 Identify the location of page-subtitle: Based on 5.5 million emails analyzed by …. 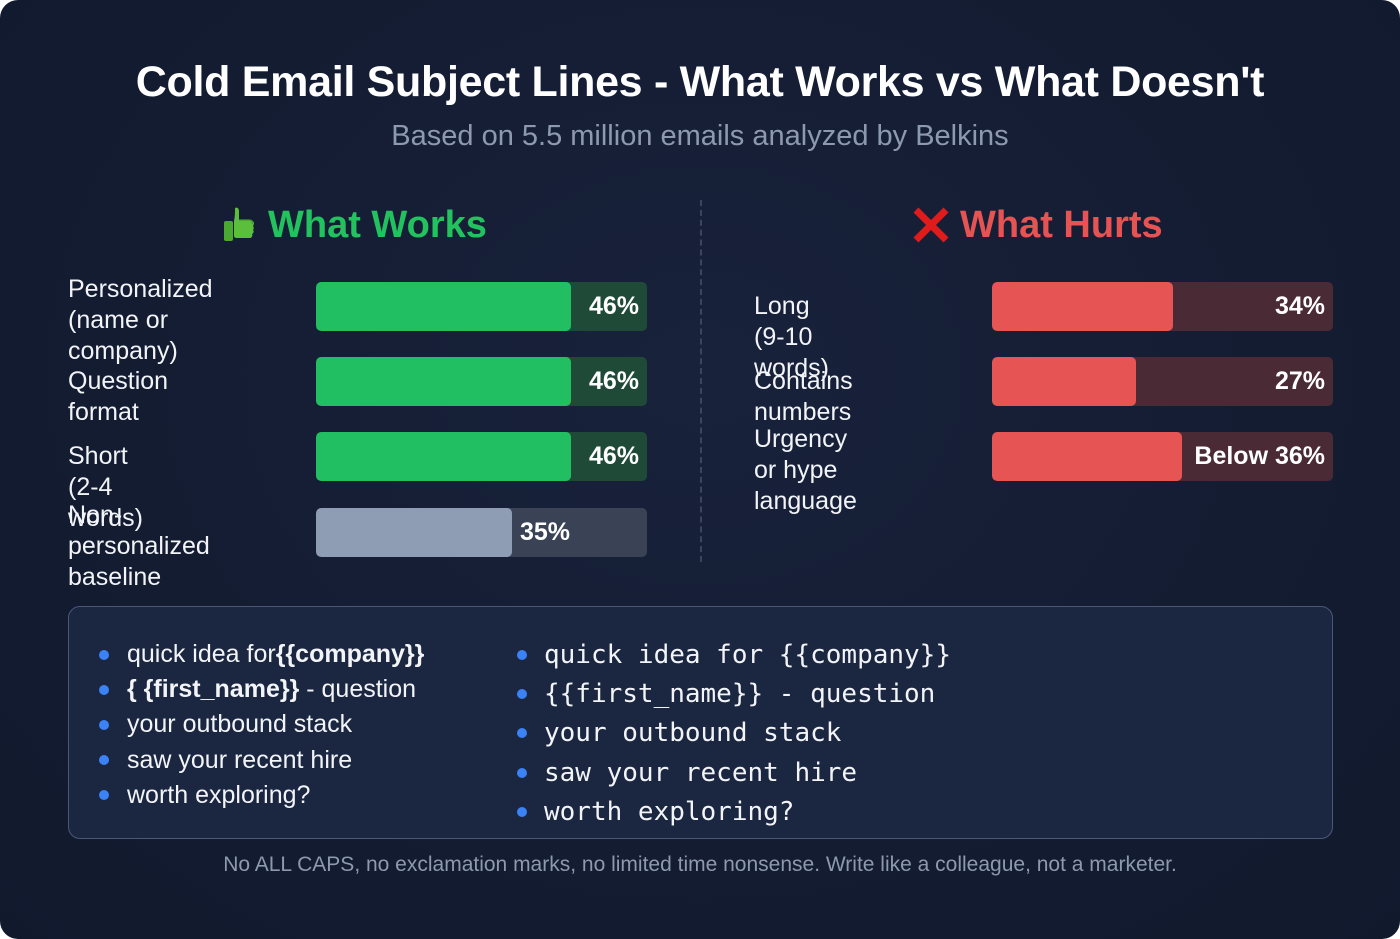
(700, 136).